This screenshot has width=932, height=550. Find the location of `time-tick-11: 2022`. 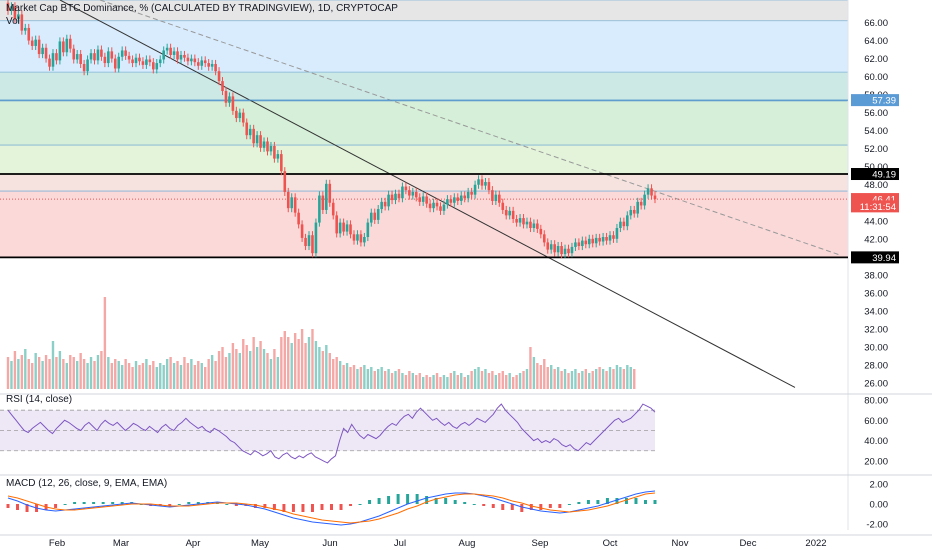

time-tick-11: 2022 is located at coordinates (815, 543).